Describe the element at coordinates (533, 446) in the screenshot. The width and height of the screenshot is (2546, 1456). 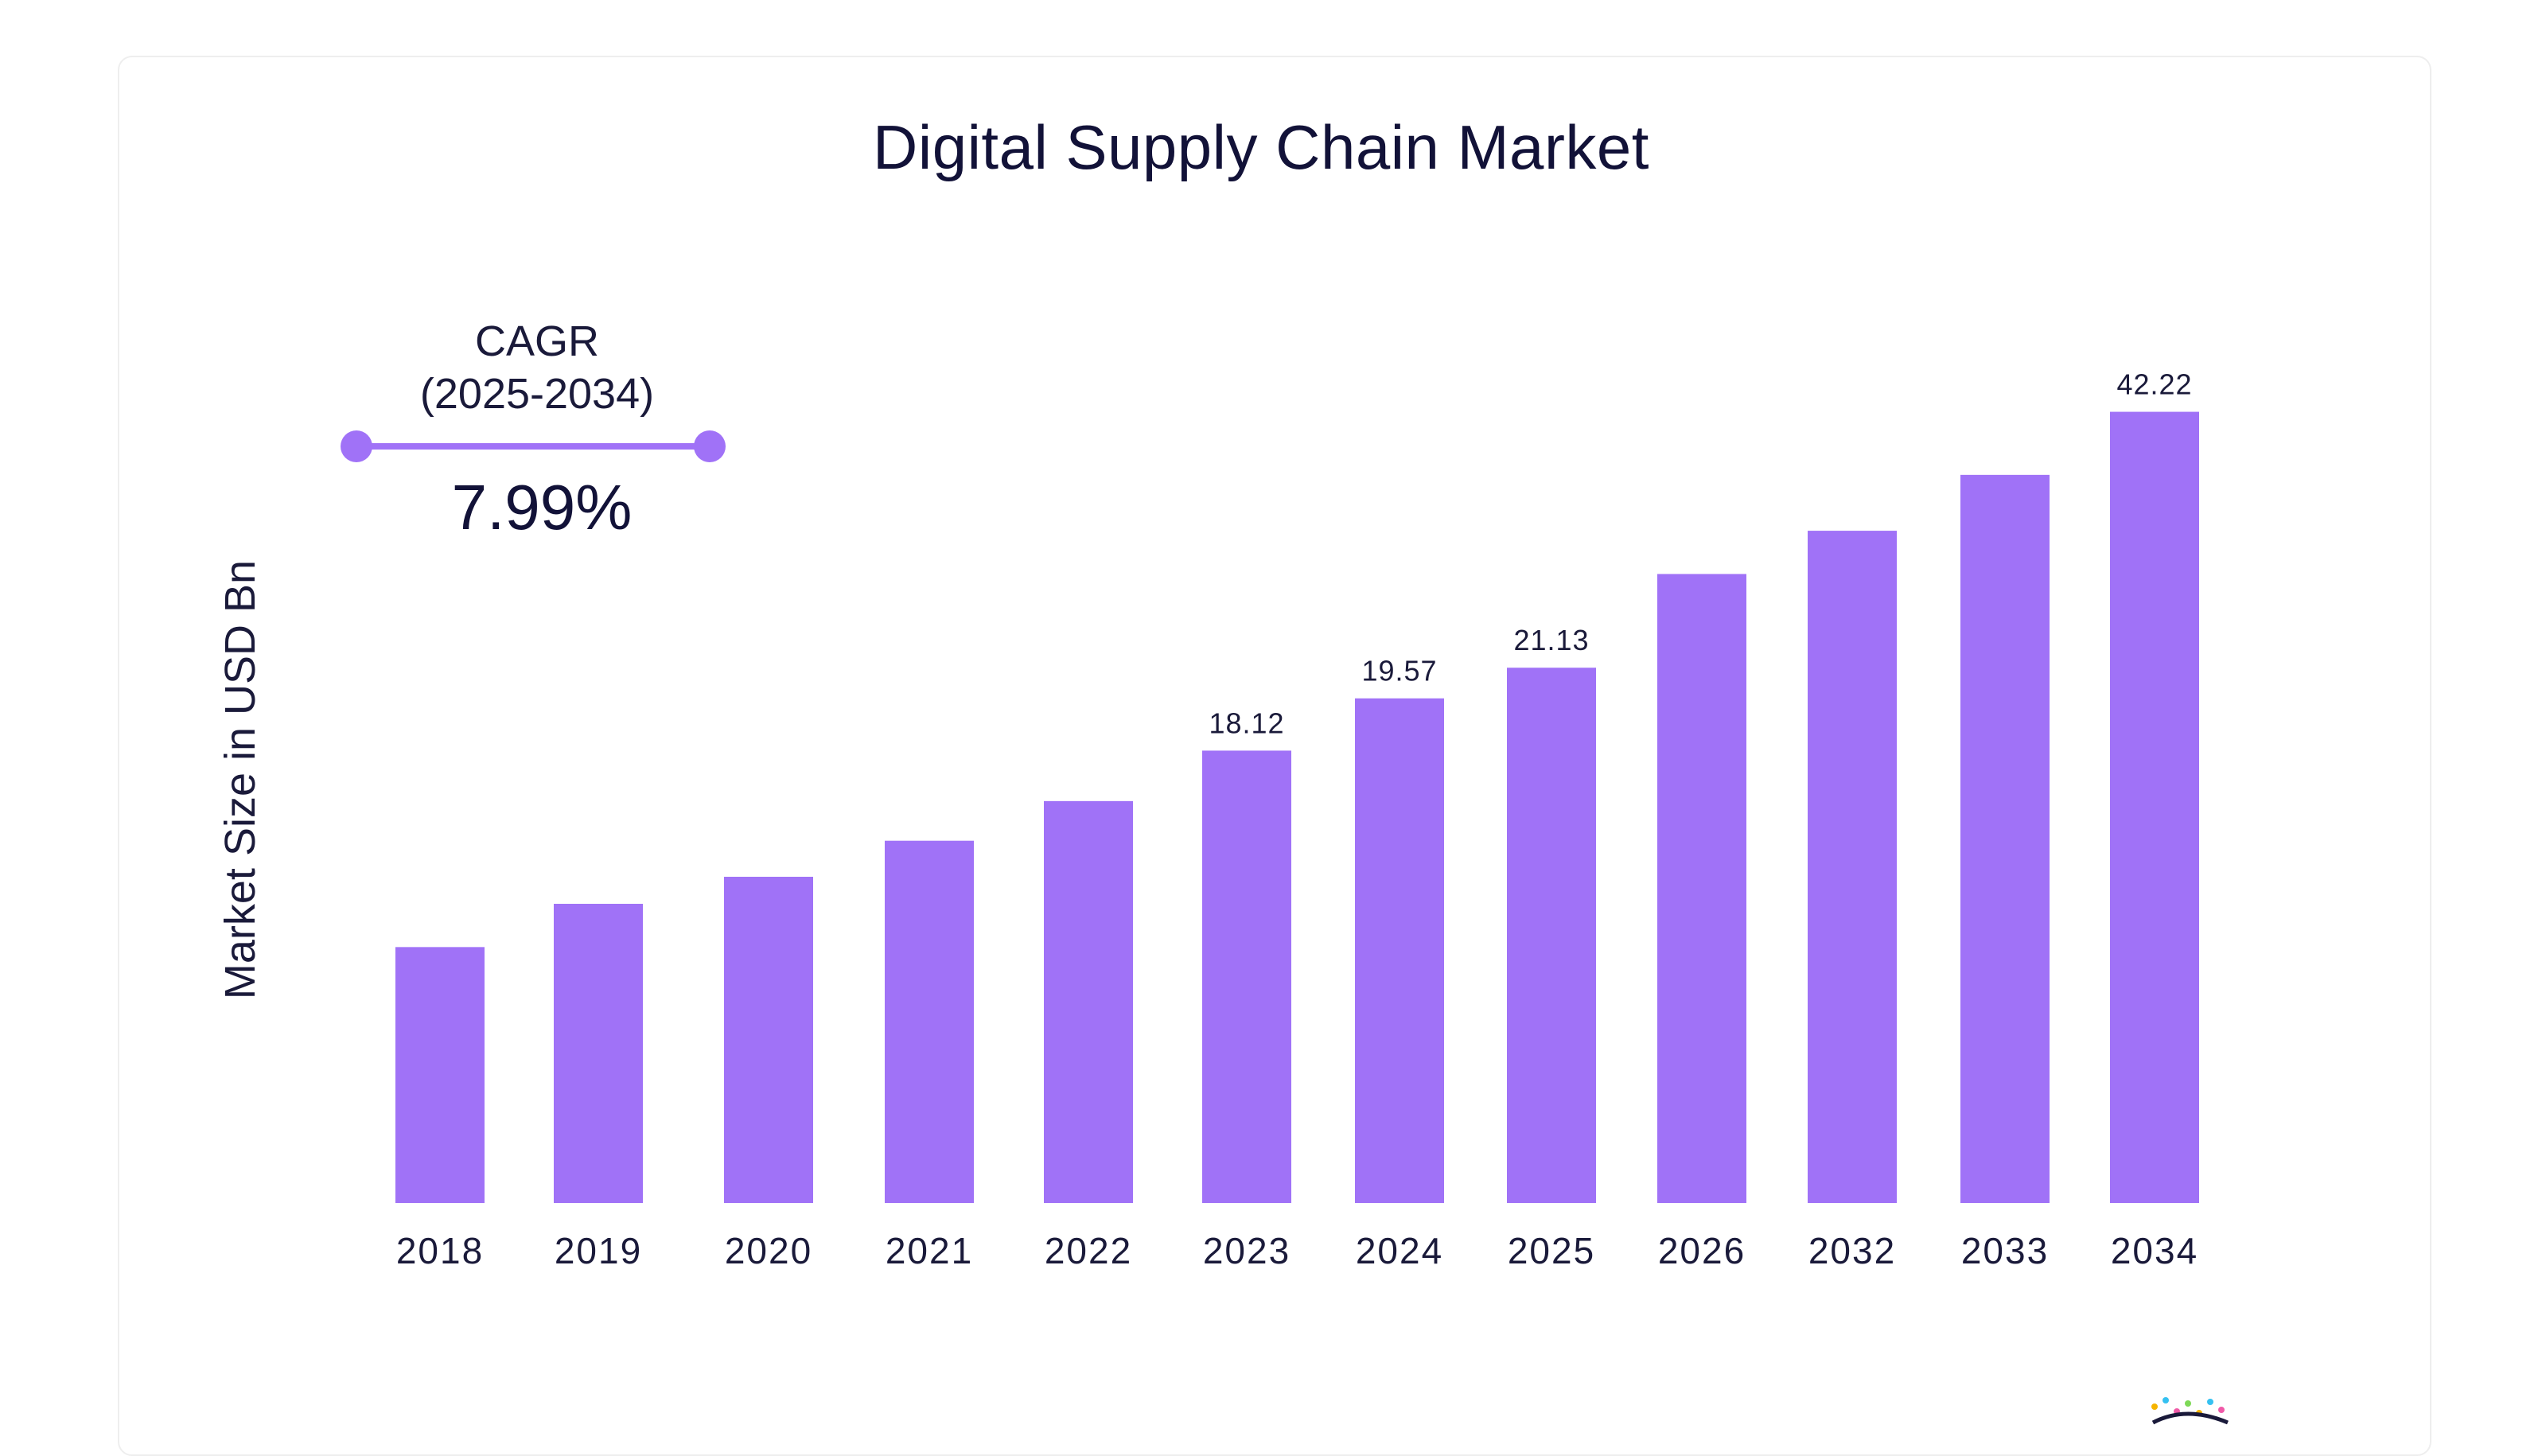
I see `cagr-range-line` at that location.